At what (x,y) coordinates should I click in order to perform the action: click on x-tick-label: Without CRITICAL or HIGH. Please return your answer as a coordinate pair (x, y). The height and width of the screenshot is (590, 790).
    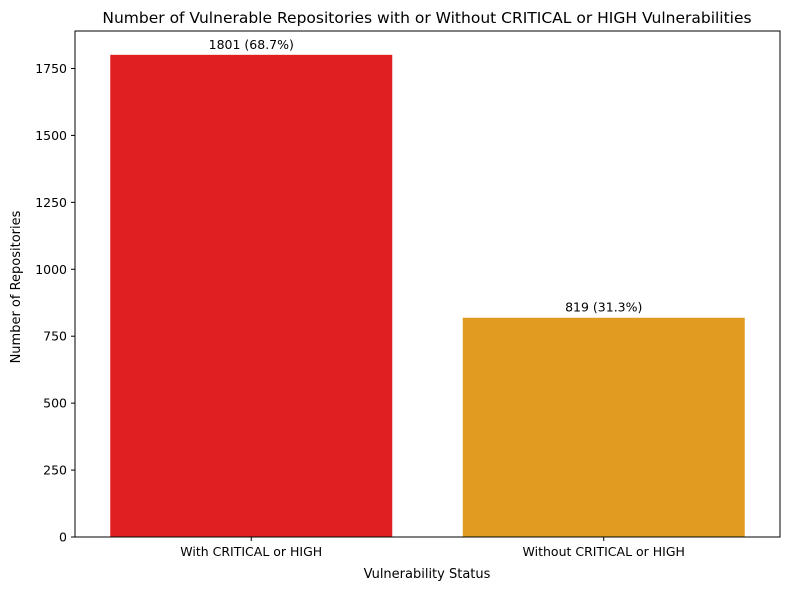
    Looking at the image, I should click on (604, 551).